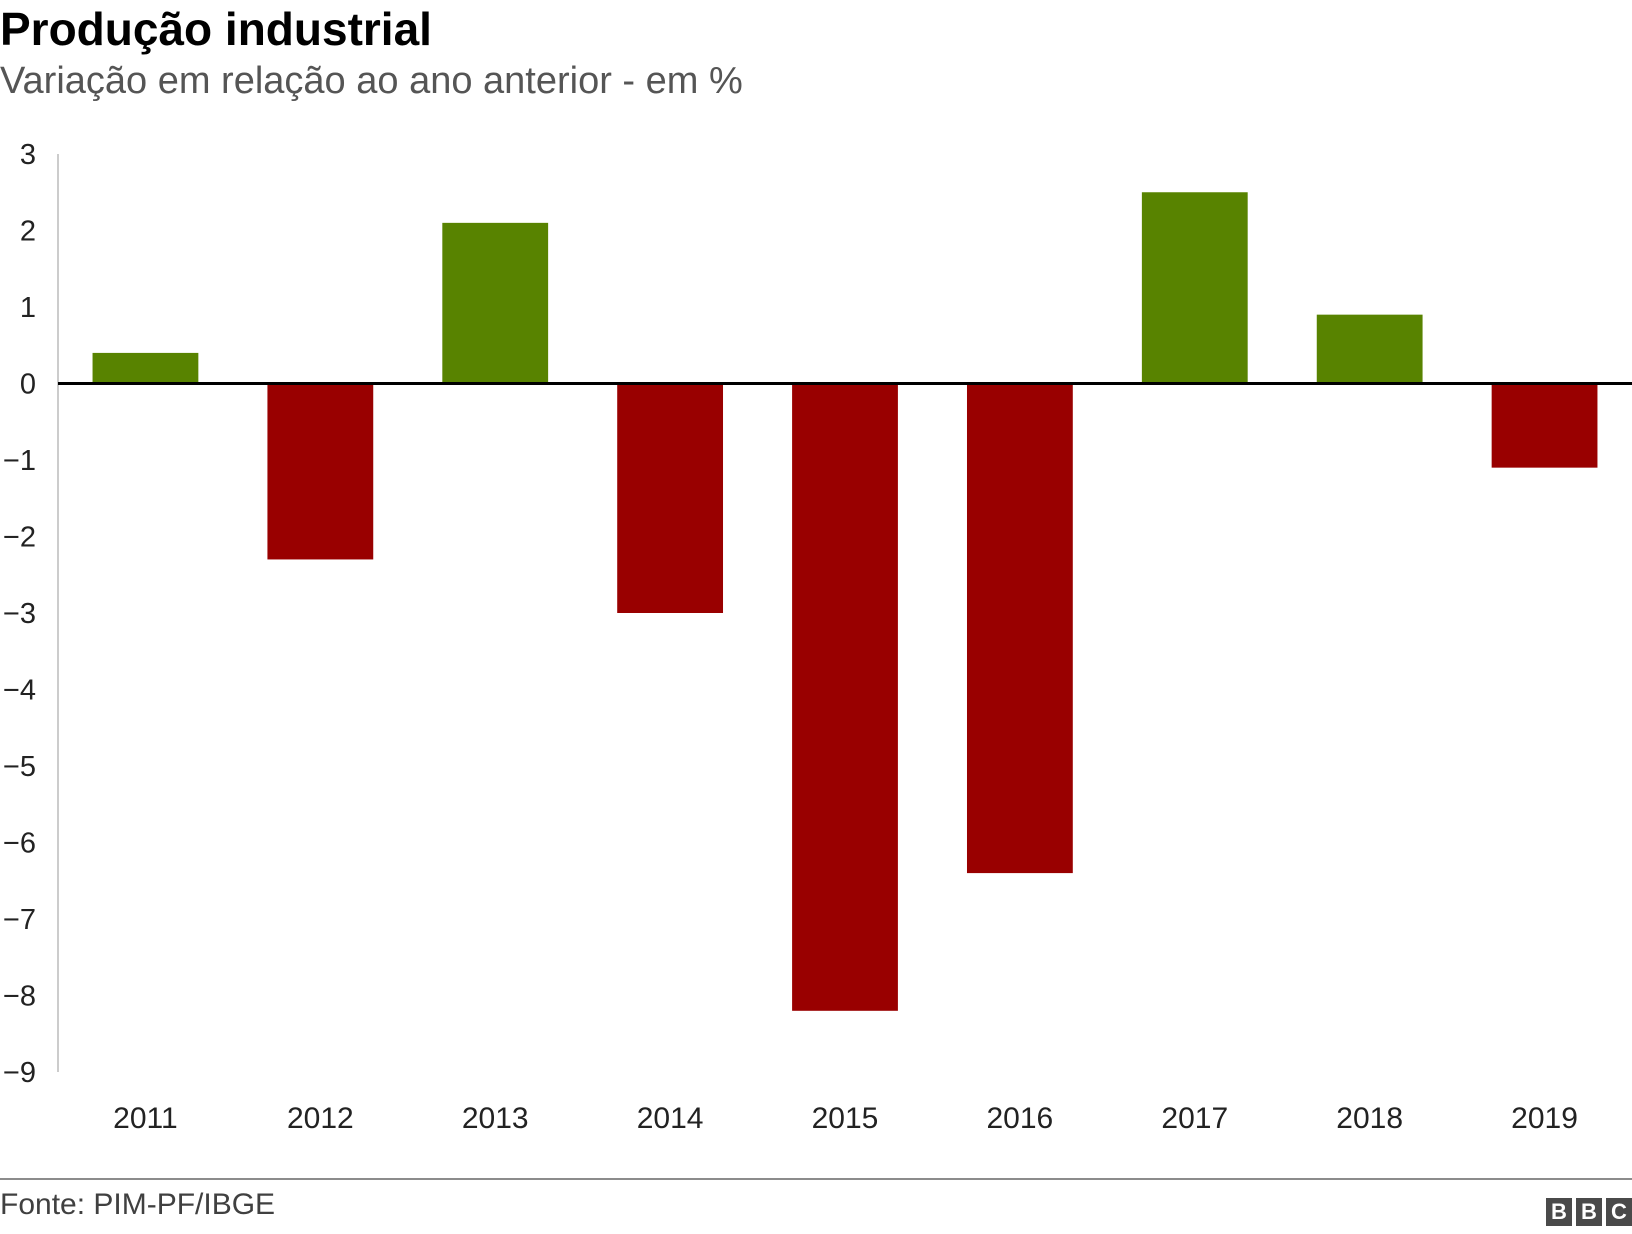 The height and width of the screenshot is (1234, 1632). Describe the element at coordinates (145, 368) in the screenshot. I see `bar-2011` at that location.